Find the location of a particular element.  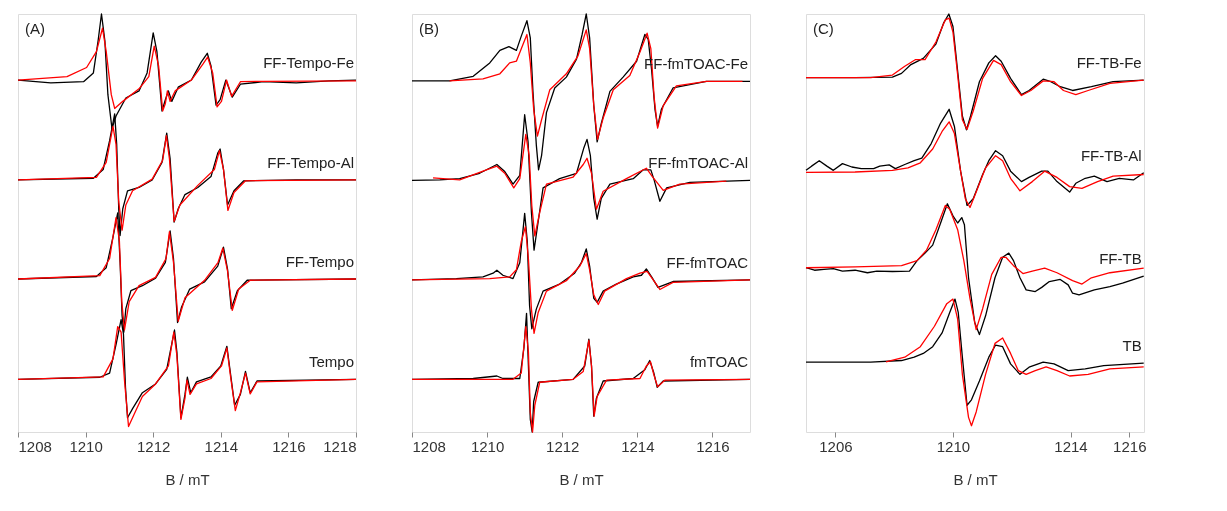

series-label: FF-Tempo-Fe is located at coordinates (308, 63).